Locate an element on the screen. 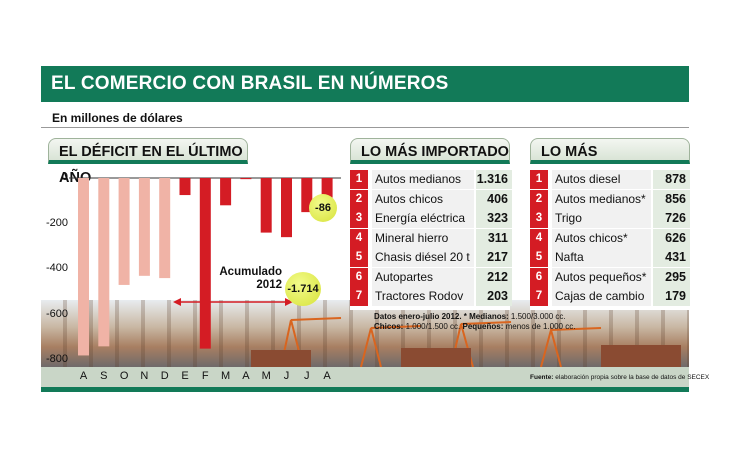 Image resolution: width=730 pixels, height=460 pixels. x-tick-label: S is located at coordinates (104, 376).